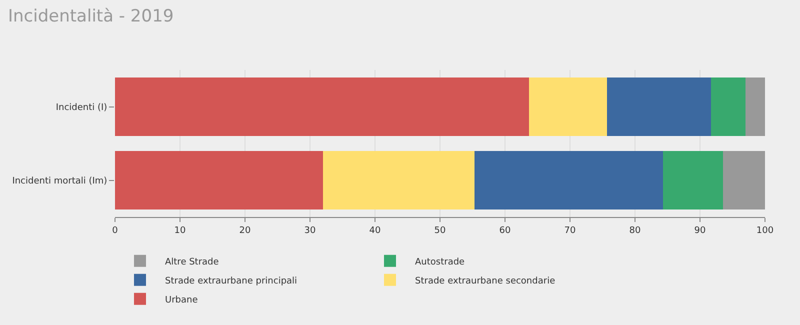 This screenshot has height=325, width=800. Describe the element at coordinates (440, 231) in the screenshot. I see `x-tick-label: 50` at that location.